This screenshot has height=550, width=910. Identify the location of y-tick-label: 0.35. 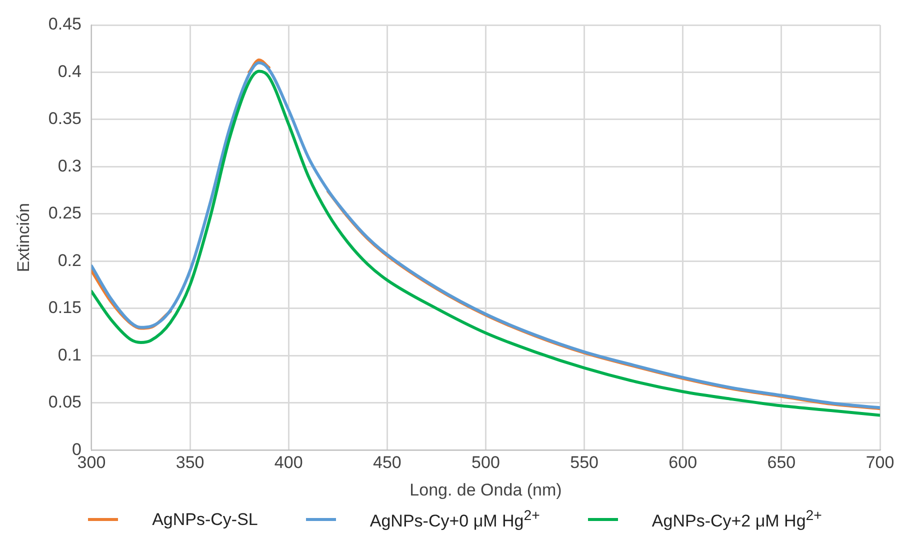
(65, 118).